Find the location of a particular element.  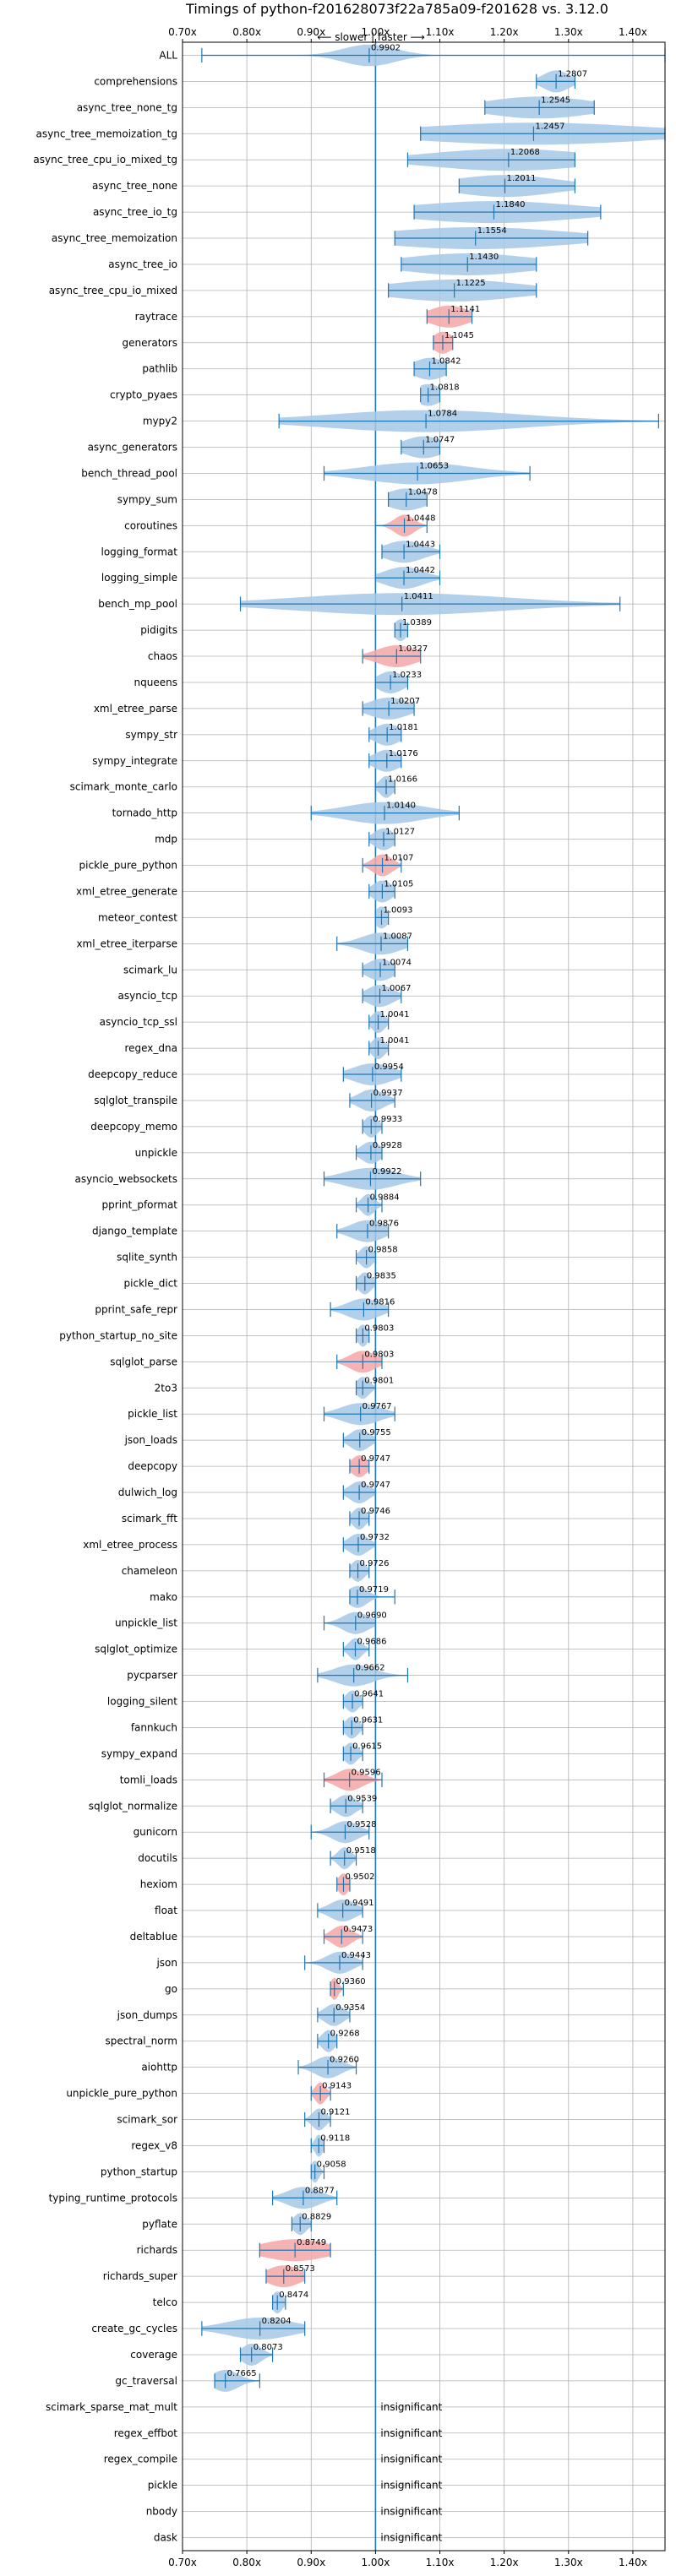

benchmark-name: deepcopy_reduce is located at coordinates (132, 1074).